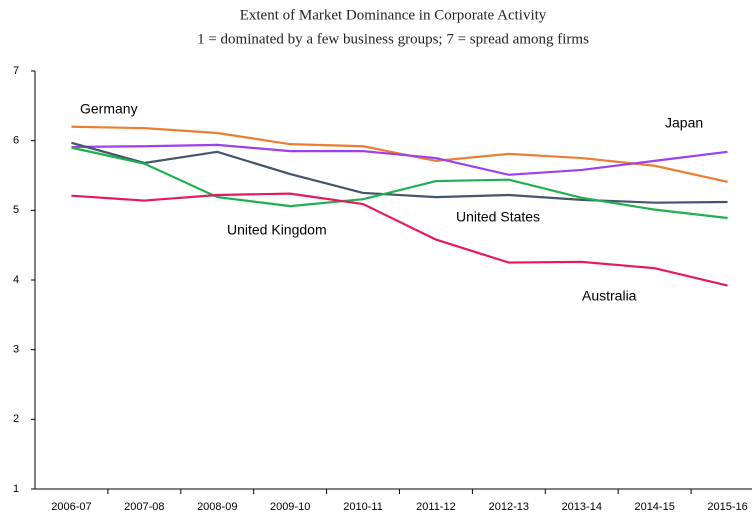 This screenshot has height=517, width=752. Describe the element at coordinates (582, 507) in the screenshot. I see `x-tick-label: 2013-14` at that location.